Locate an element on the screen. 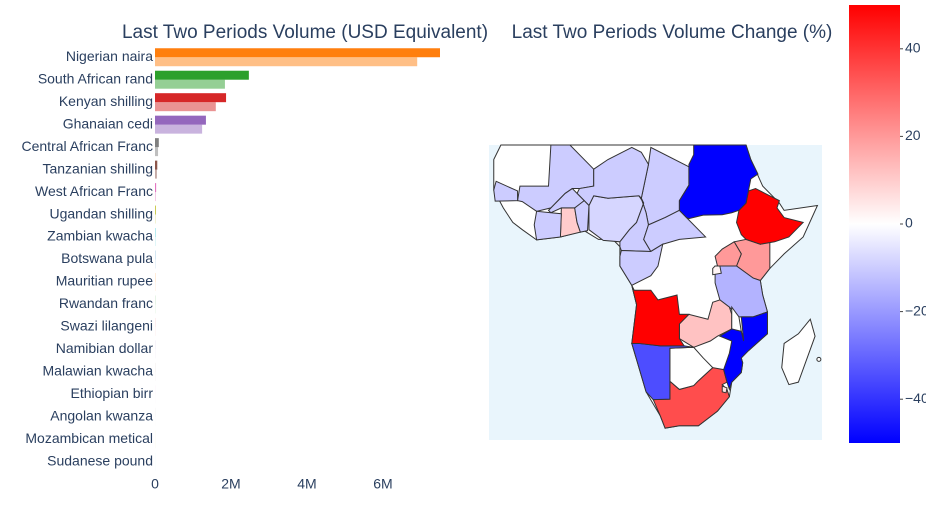  colorbar is located at coordinates (874, 224).